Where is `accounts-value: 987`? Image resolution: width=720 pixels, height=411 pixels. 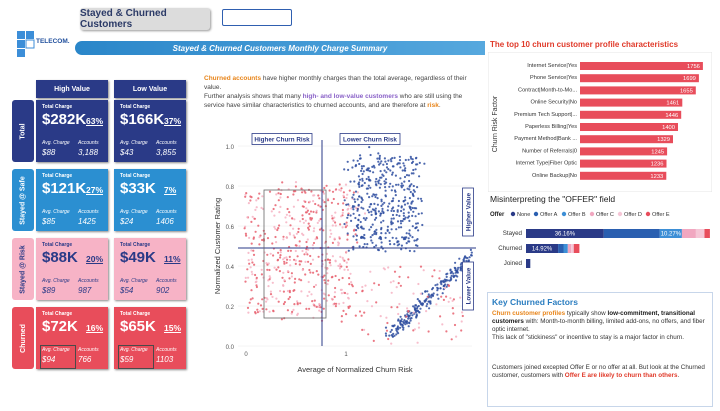
accounts-value: 987 is located at coordinates (85, 290).